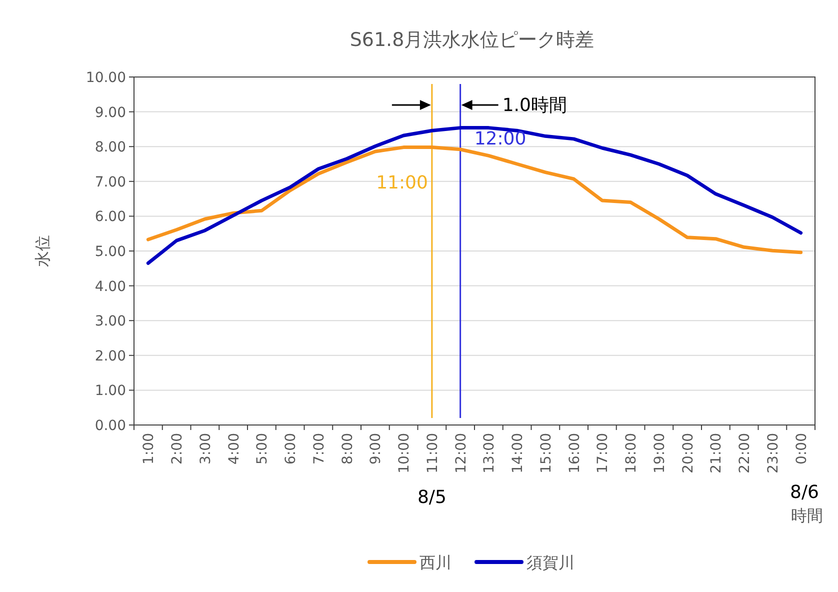  Describe the element at coordinates (660, 453) in the screenshot. I see `x-tick-label: 19:00` at that location.